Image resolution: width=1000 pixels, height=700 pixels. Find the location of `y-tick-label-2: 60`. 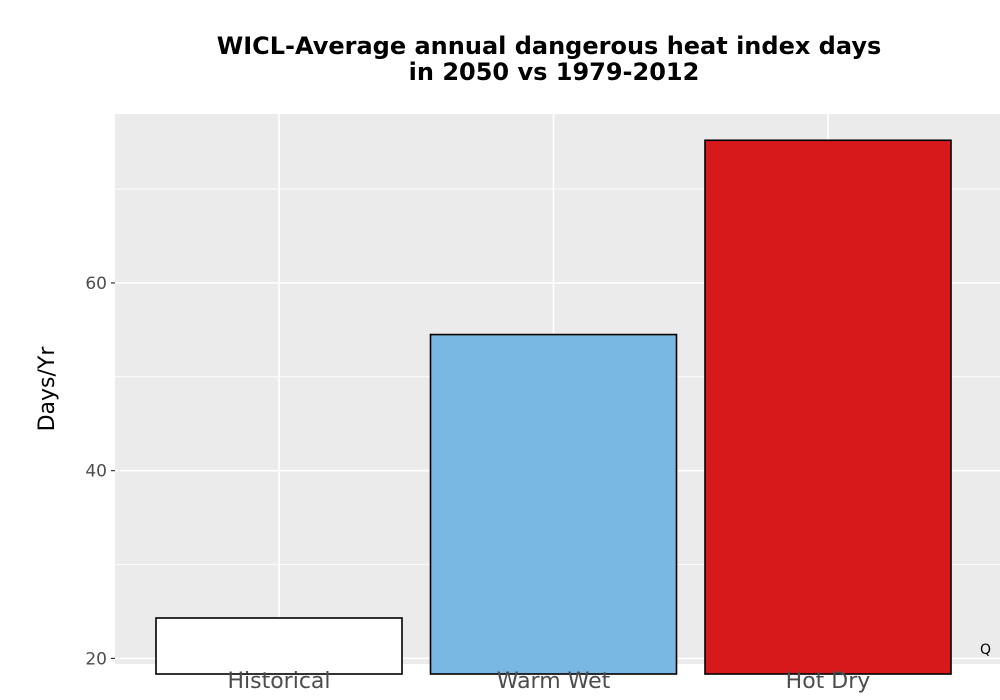

y-tick-label-2: 60 is located at coordinates (96, 284).